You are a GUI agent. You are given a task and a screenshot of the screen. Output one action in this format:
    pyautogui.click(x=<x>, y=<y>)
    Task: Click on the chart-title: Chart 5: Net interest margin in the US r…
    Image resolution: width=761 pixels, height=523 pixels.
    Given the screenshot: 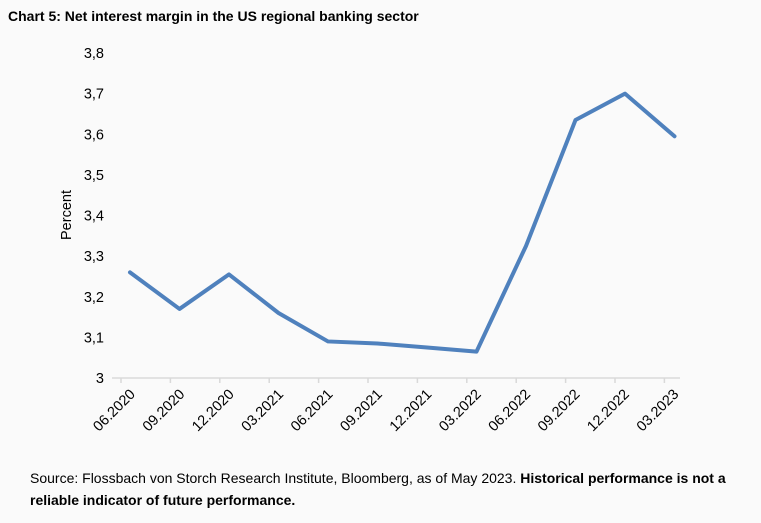 What is the action you would take?
    pyautogui.click(x=213, y=16)
    